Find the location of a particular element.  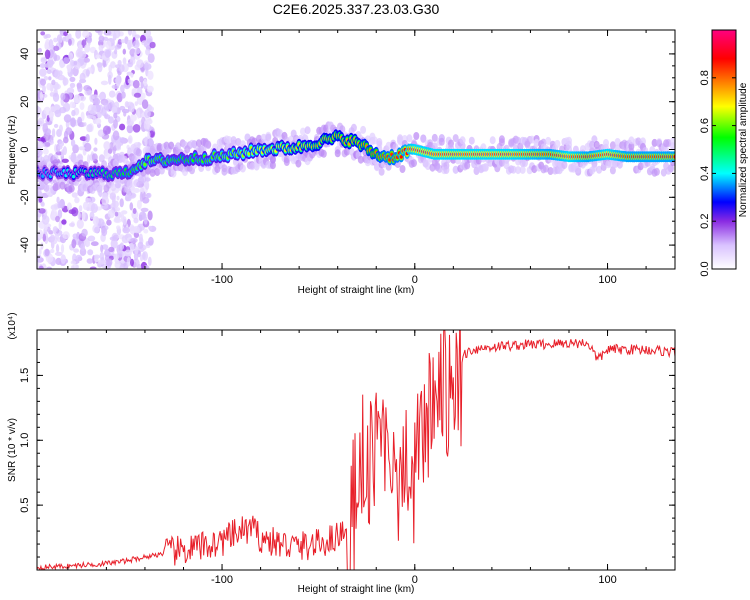

spectrogram-x-tick-label: 100 is located at coordinates (607, 280).